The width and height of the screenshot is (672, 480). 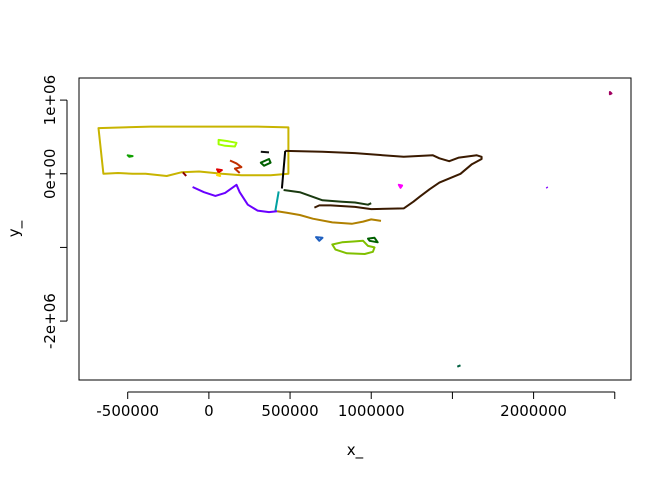 I want to click on y-tick-label-2: 0e+00, so click(x=50, y=174).